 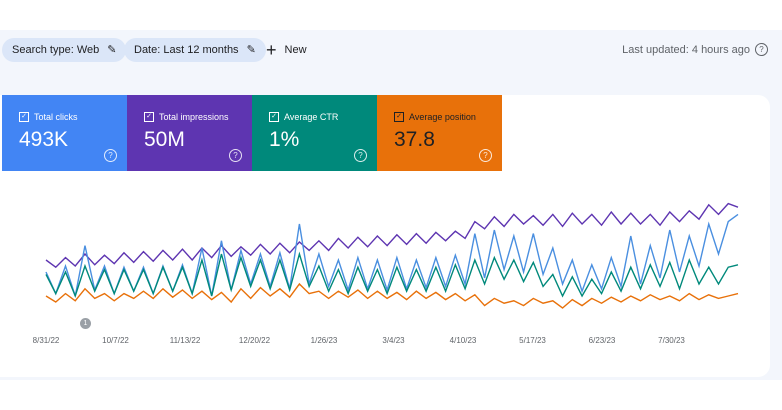 I want to click on metric-label: ✓ Average position, so click(x=435, y=117).